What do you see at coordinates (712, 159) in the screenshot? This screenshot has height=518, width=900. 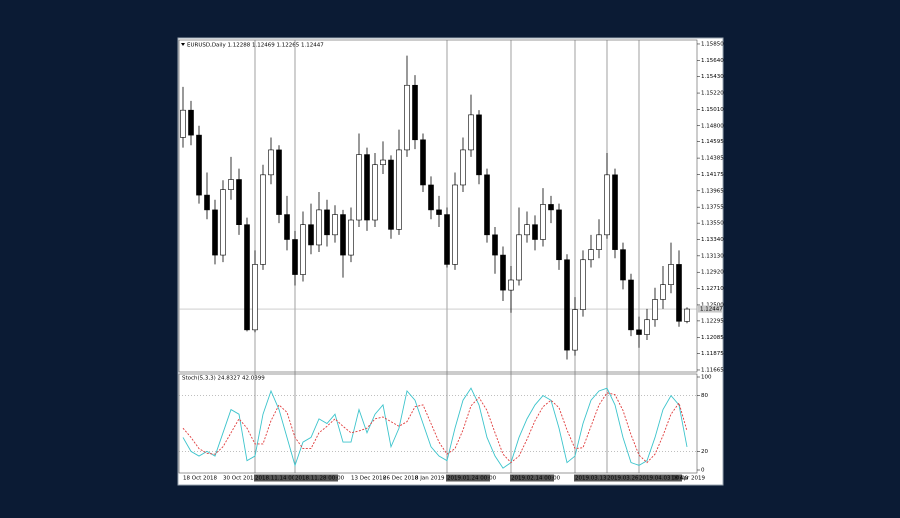 I see `y-tick-label: 1.14385` at bounding box center [712, 159].